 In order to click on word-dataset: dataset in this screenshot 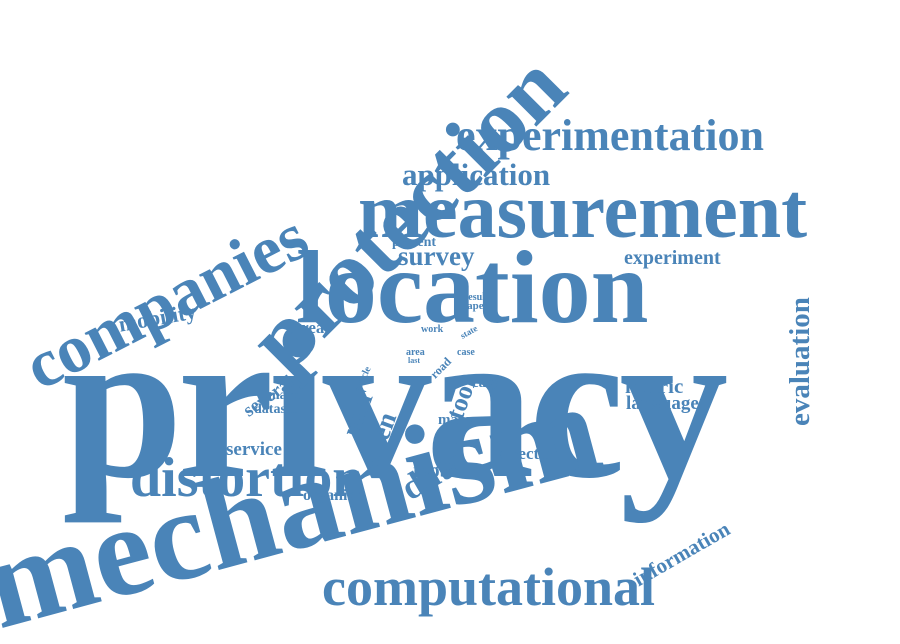, I will do `click(275, 409)`.